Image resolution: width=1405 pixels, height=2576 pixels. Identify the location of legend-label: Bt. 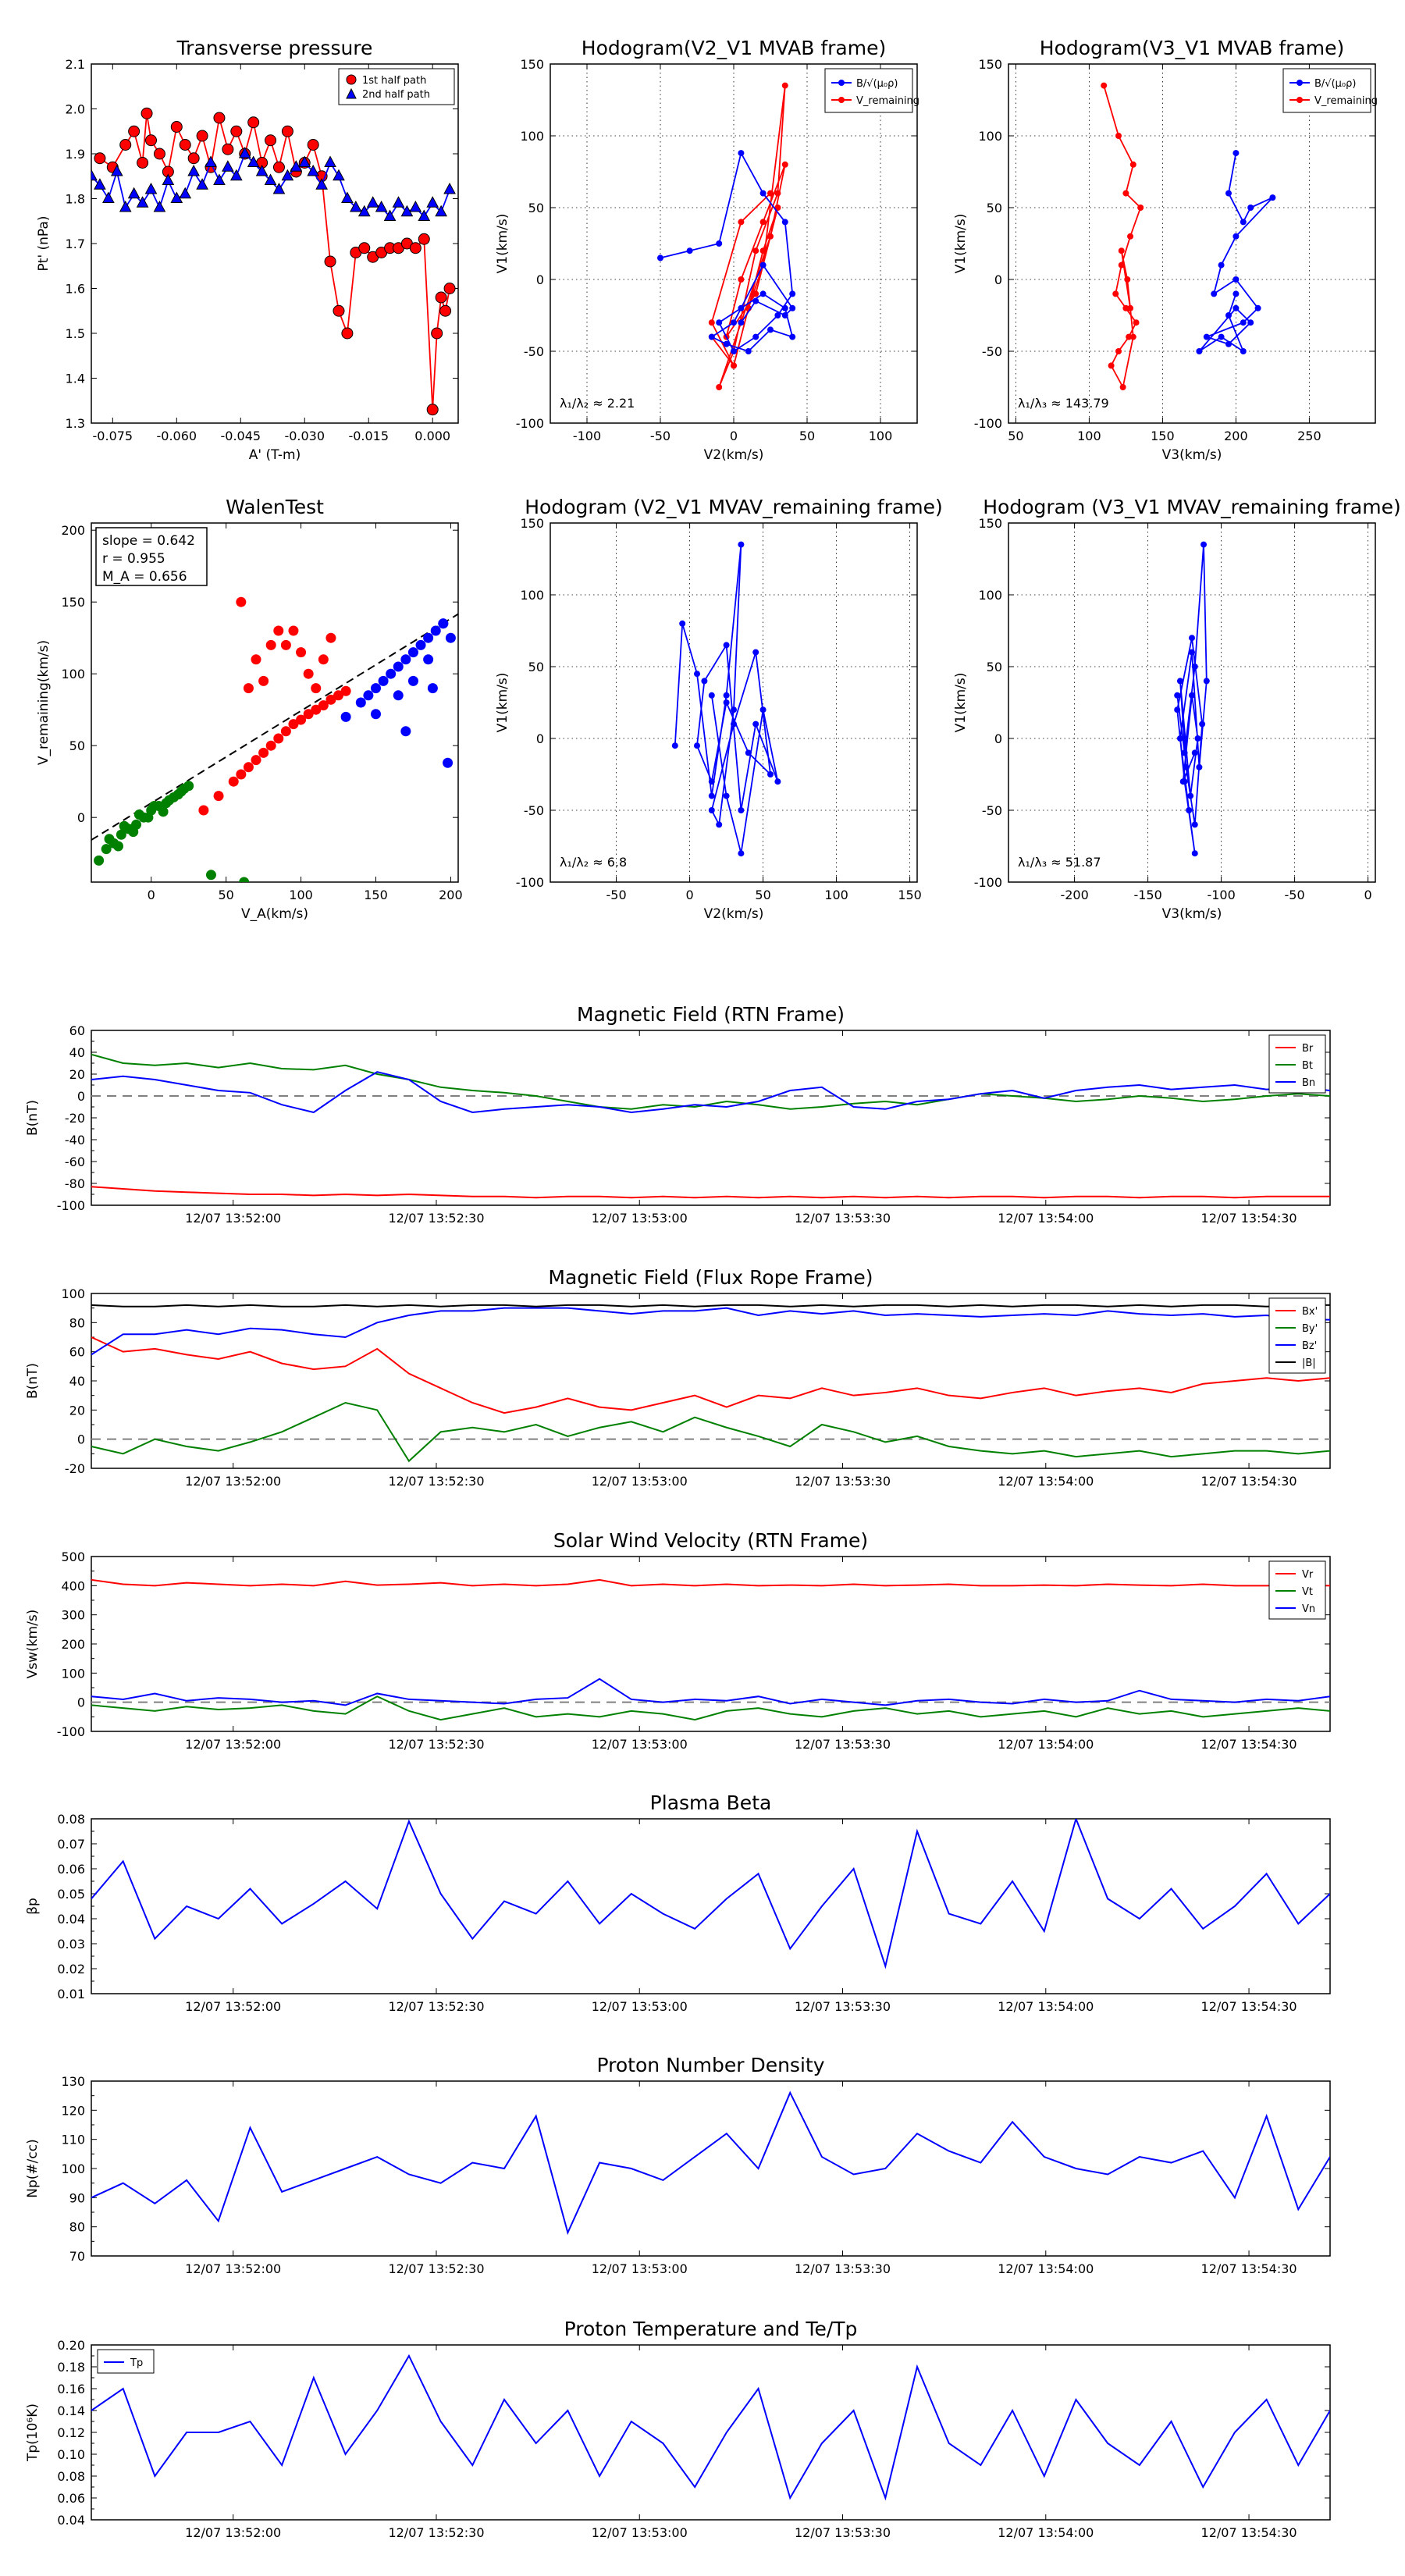
(1307, 1066).